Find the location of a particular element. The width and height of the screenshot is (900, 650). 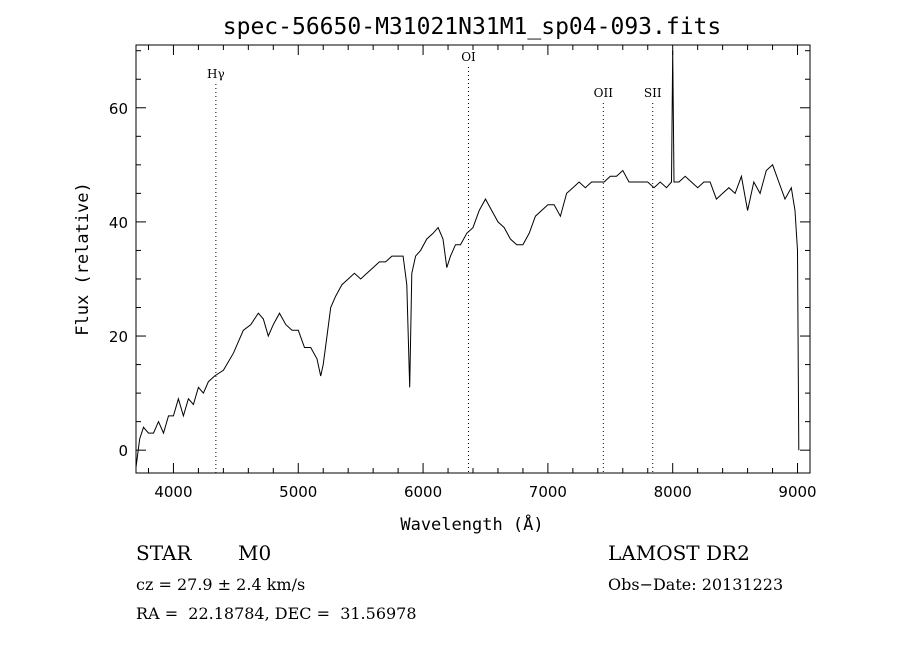

coordinates-readout: RA = 22.18784, DEC = 31.56978 is located at coordinates (276, 613).